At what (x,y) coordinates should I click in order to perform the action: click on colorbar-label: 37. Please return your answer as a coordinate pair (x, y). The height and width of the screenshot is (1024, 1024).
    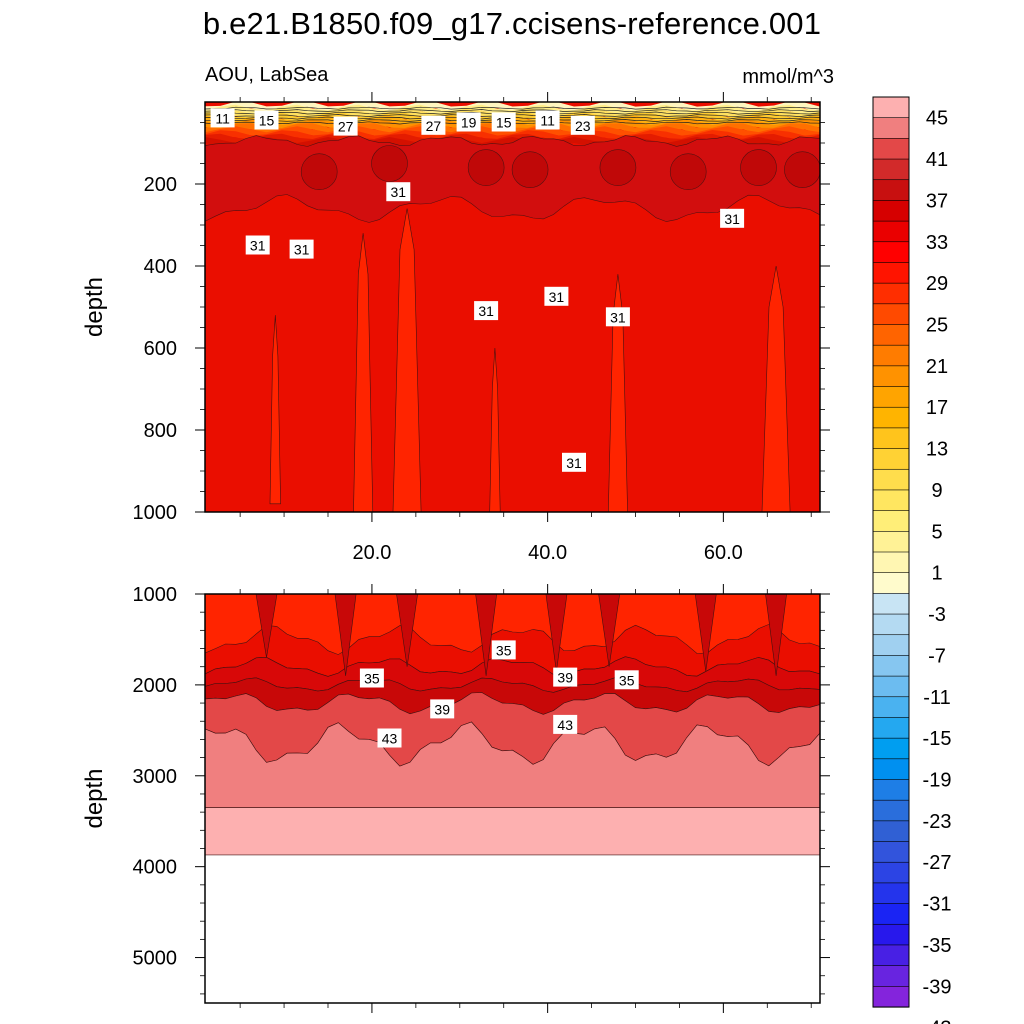
    Looking at the image, I should click on (937, 201).